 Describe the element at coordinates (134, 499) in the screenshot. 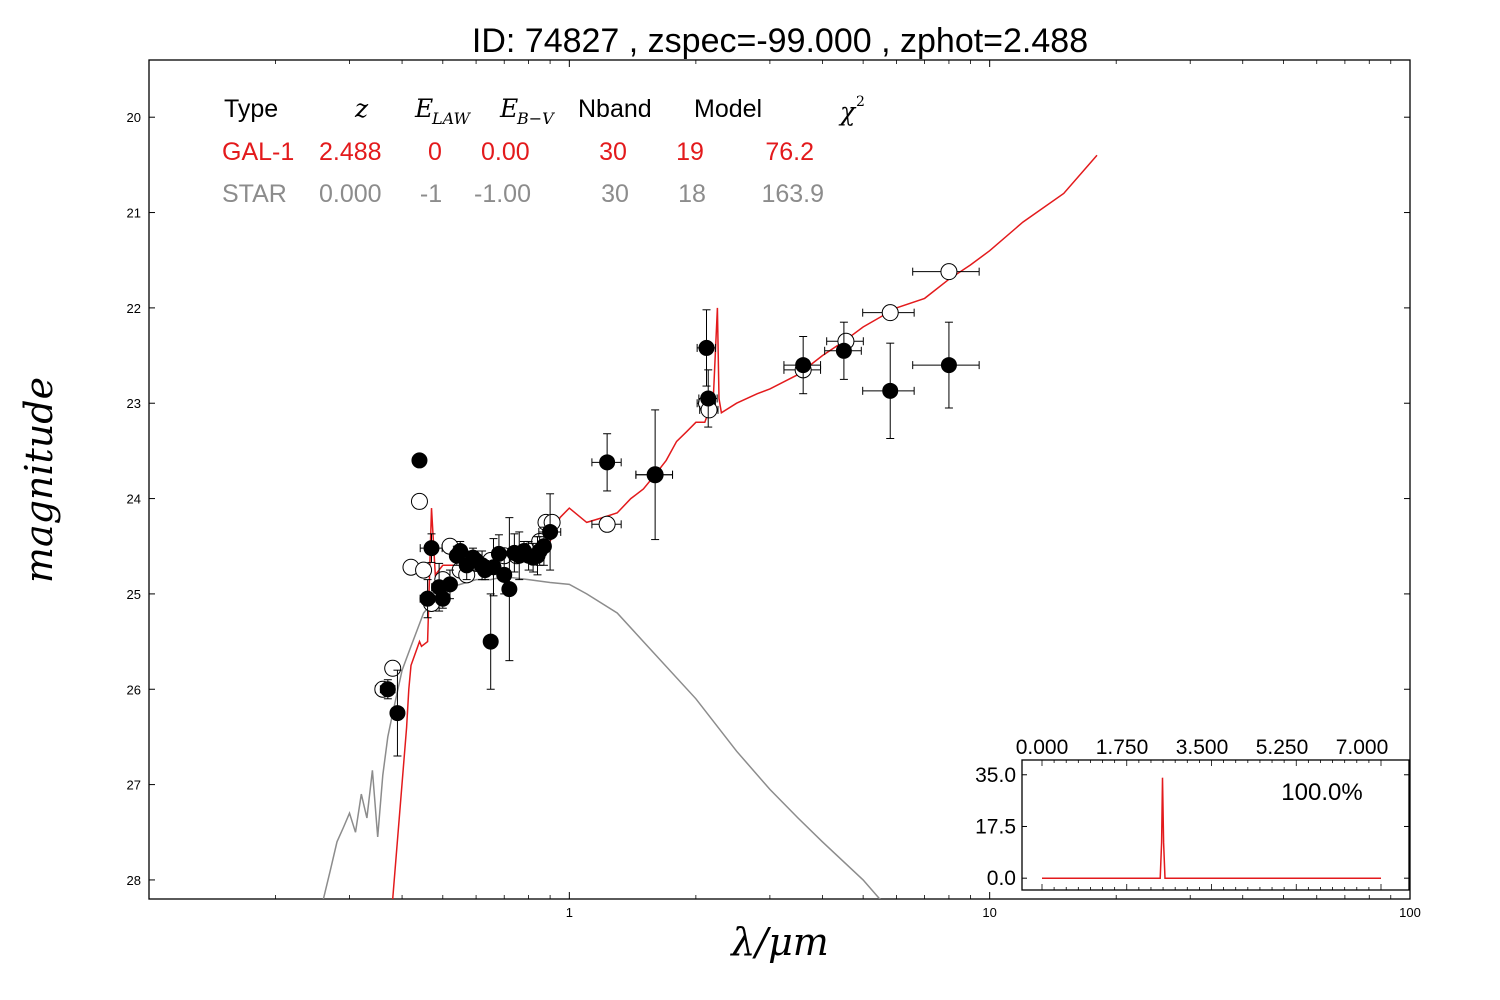

I see `y-tick-label: 24` at that location.